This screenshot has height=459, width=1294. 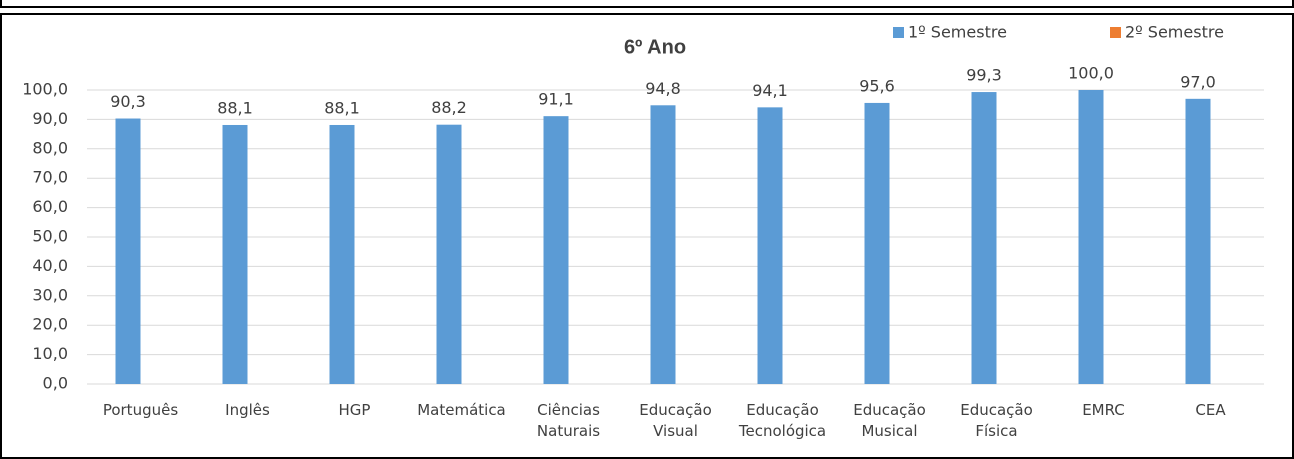 I want to click on data-label: 91,1, so click(x=556, y=99).